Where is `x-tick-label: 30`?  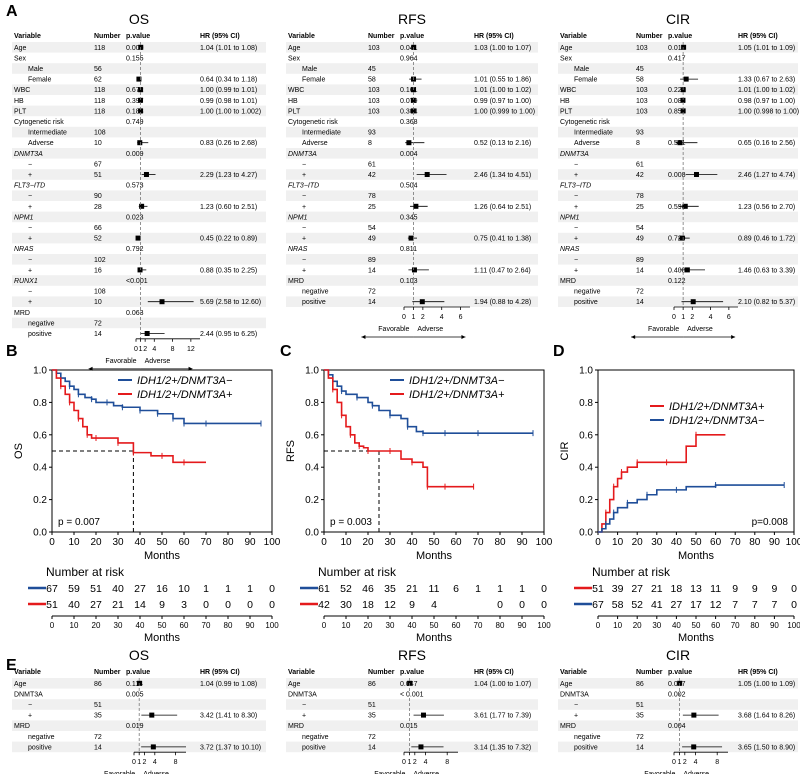 x-tick-label: 30 is located at coordinates (390, 542).